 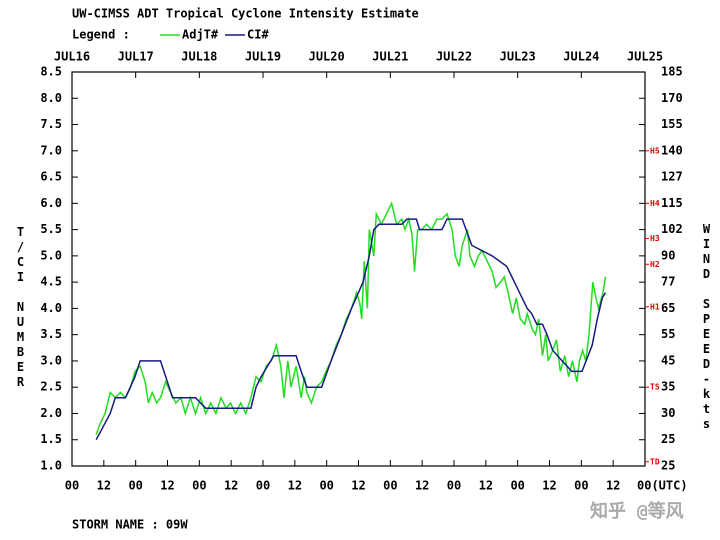 What do you see at coordinates (51, 124) in the screenshot?
I see `y-tick-label: 7.5` at bounding box center [51, 124].